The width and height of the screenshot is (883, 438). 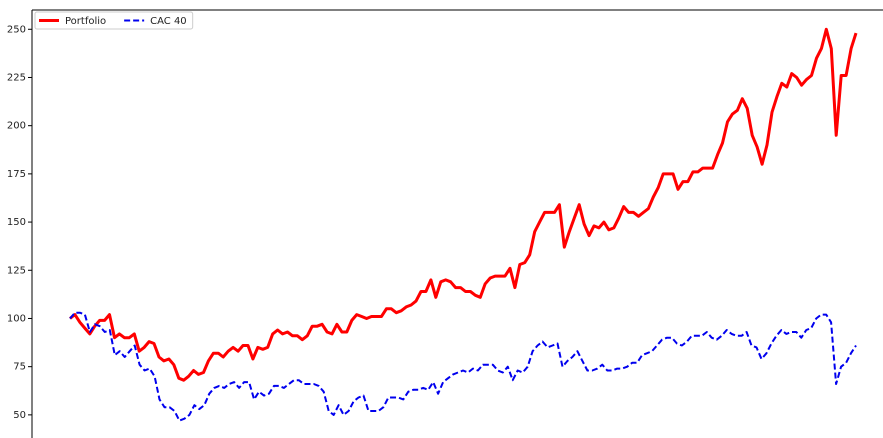 What do you see at coordinates (16, 270) in the screenshot?
I see `y-tick-label: 125` at bounding box center [16, 270].